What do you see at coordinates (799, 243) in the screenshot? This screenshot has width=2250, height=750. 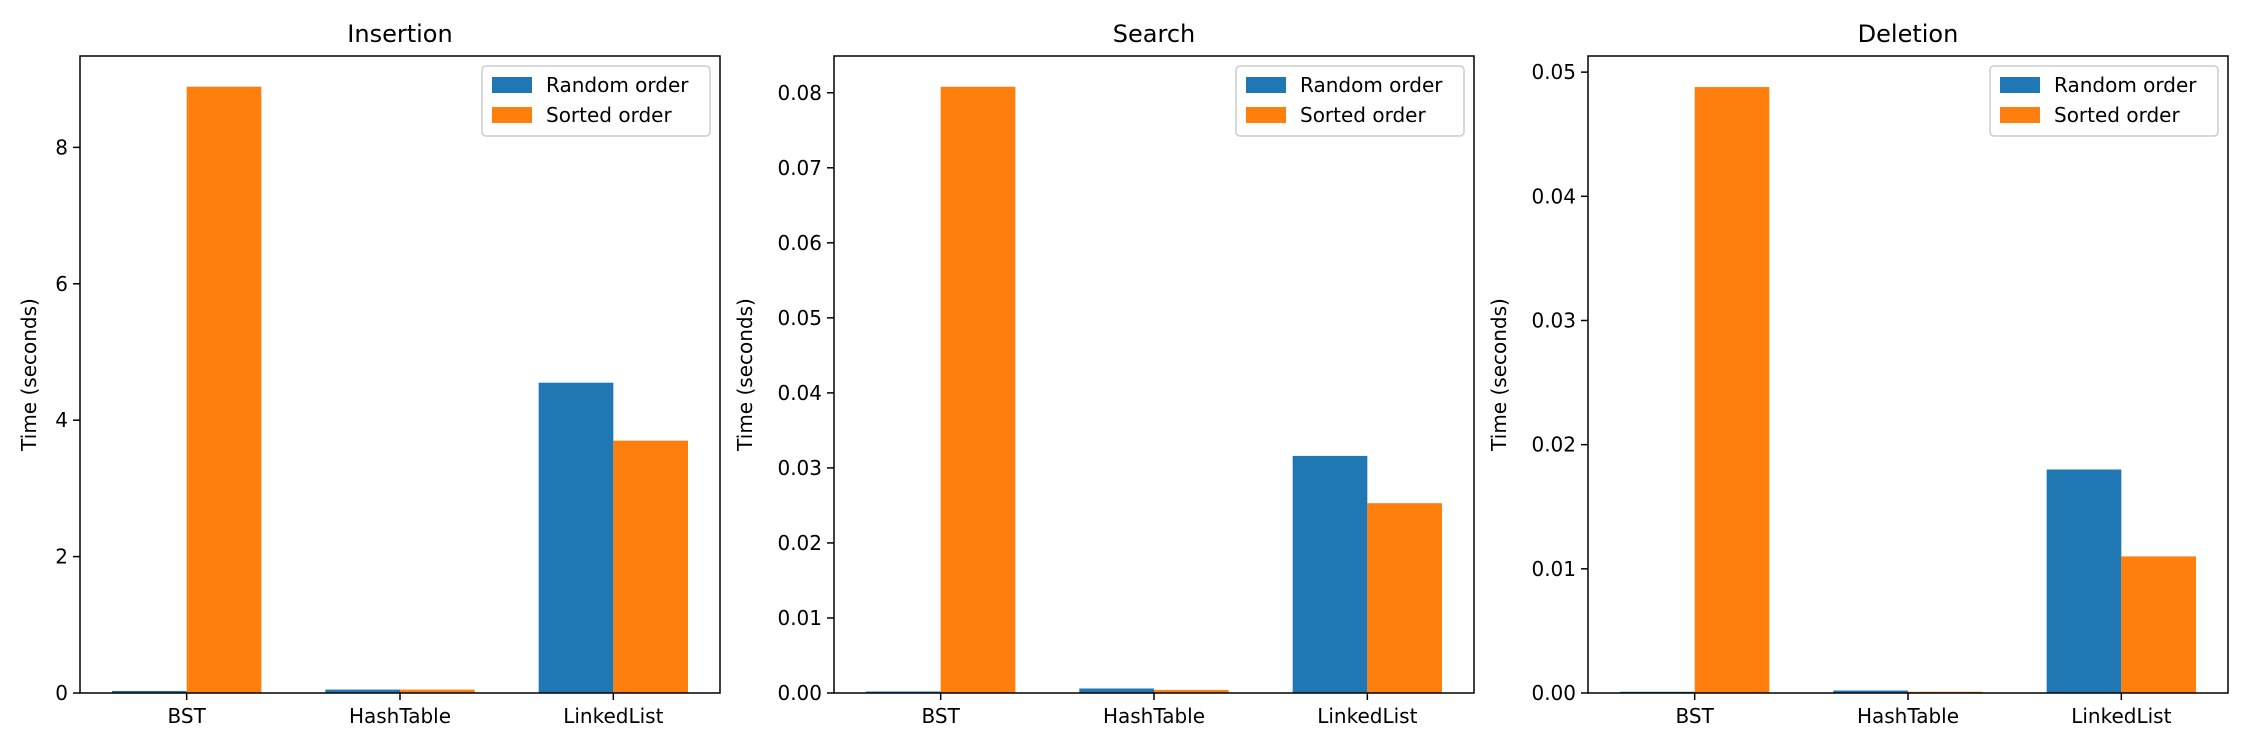 I see `y-tick-label: 0.06` at bounding box center [799, 243].